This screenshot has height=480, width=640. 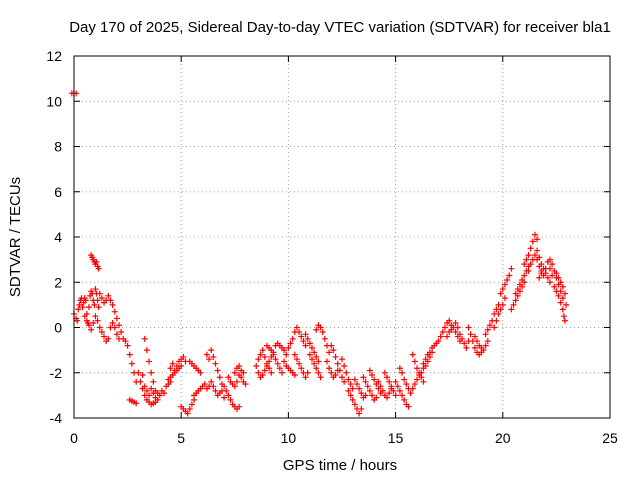 I want to click on x-axis-label: GPS time / hours, so click(x=340, y=465).